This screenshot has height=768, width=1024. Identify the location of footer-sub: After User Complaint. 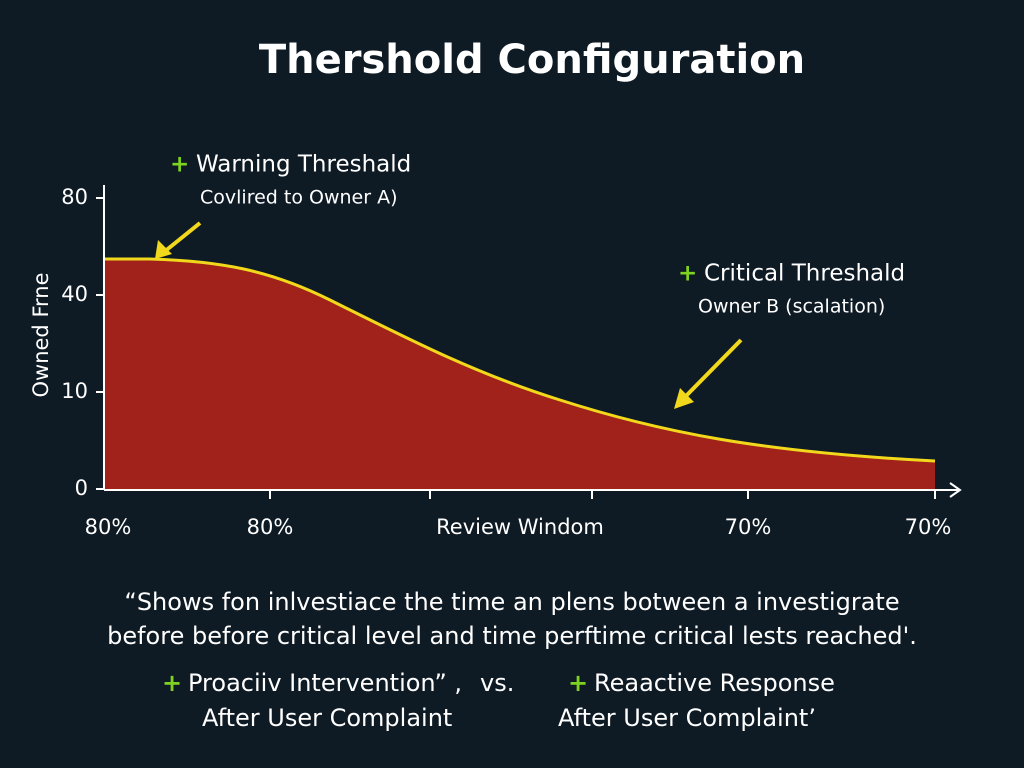
(327, 718).